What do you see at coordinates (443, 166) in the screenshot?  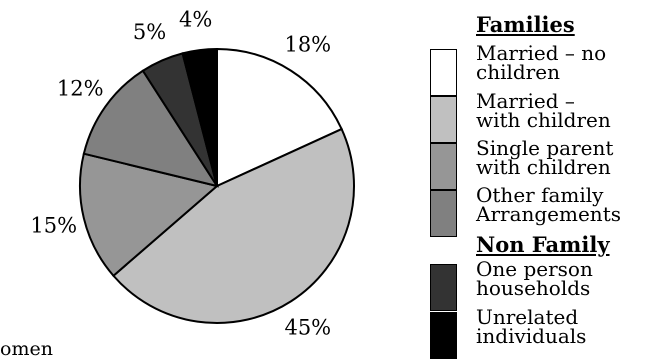 I see `legend-swatch-single-parent` at bounding box center [443, 166].